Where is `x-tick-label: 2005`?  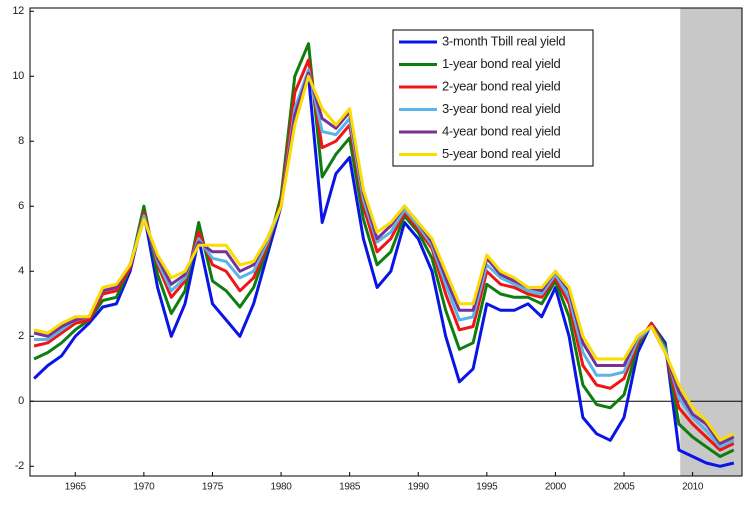 x-tick-label: 2005 is located at coordinates (624, 487).